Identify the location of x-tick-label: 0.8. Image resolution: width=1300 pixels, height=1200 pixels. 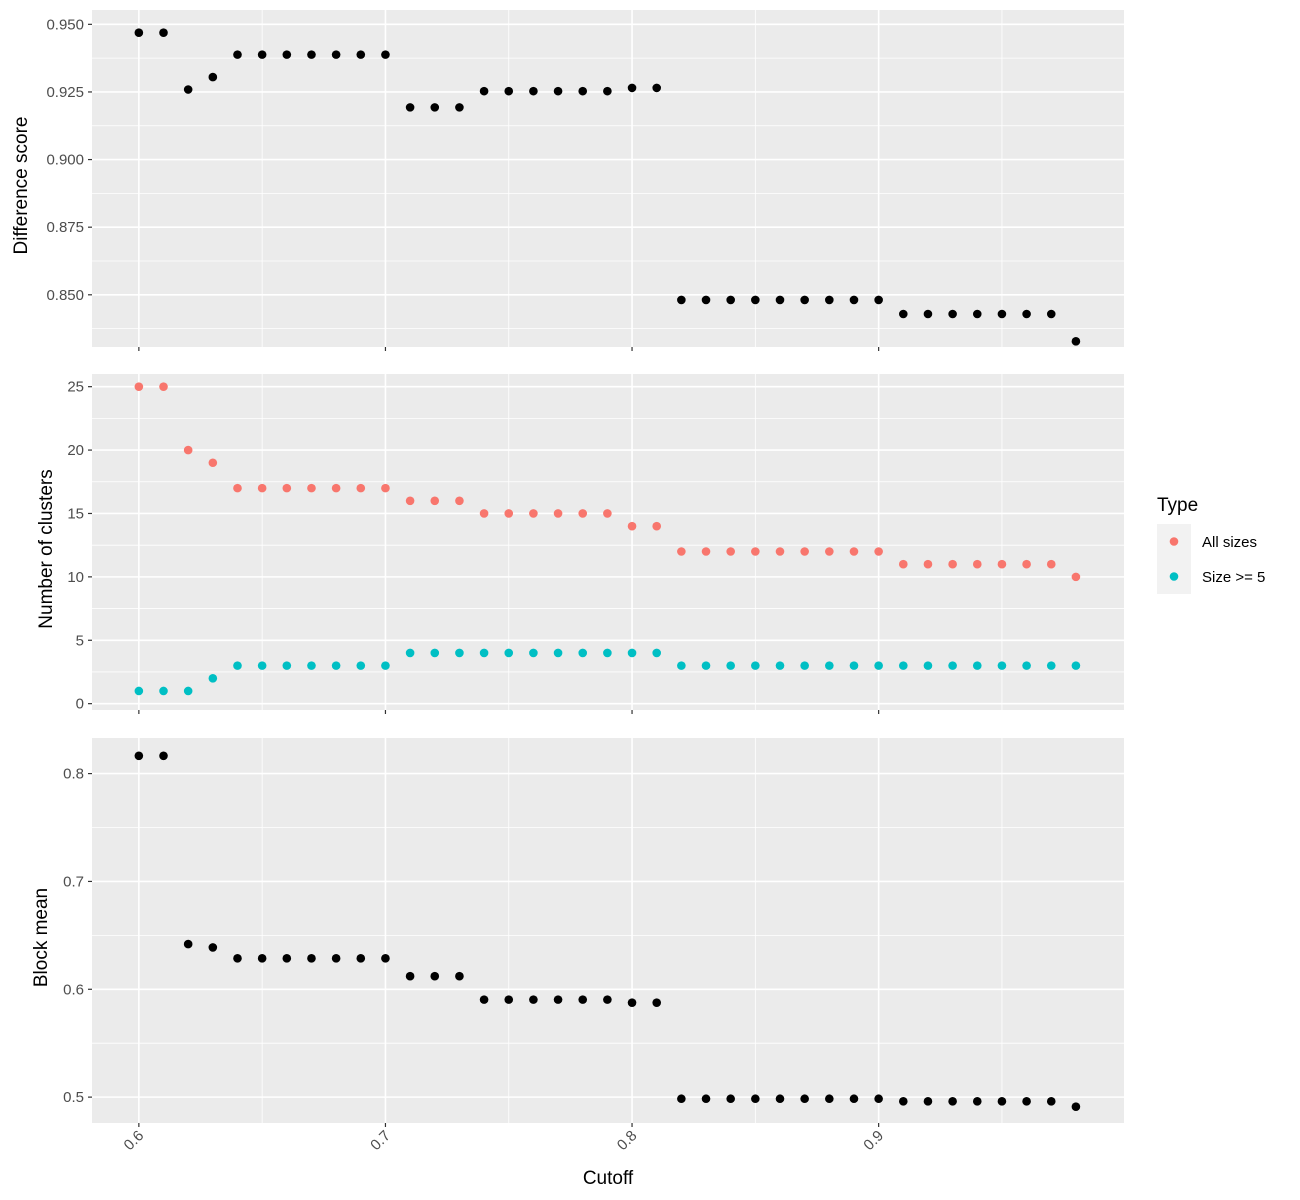
(627, 1140).